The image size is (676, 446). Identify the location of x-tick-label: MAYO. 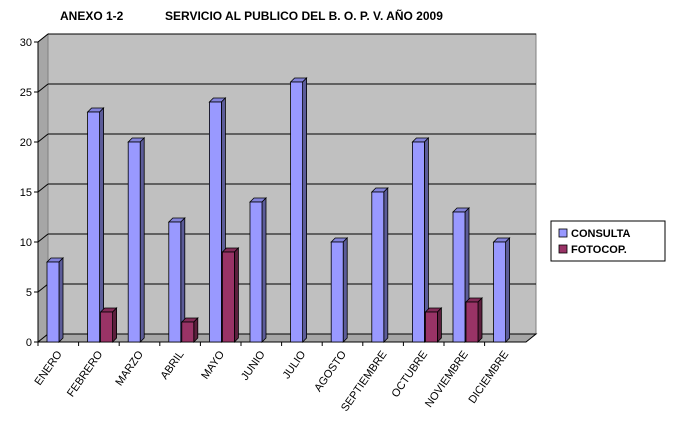
(213, 364).